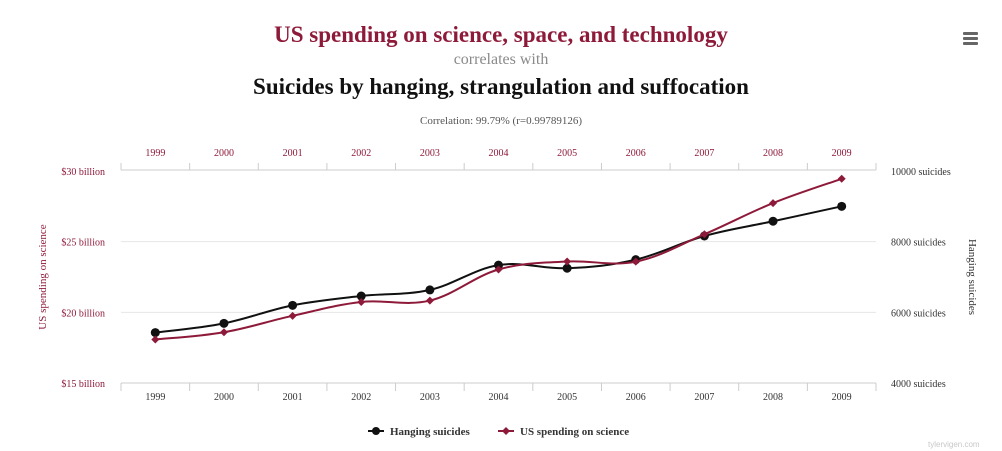 Image resolution: width=1002 pixels, height=451 pixels. Describe the element at coordinates (224, 397) in the screenshot. I see `x-tick-label-bottom: 2000` at that location.